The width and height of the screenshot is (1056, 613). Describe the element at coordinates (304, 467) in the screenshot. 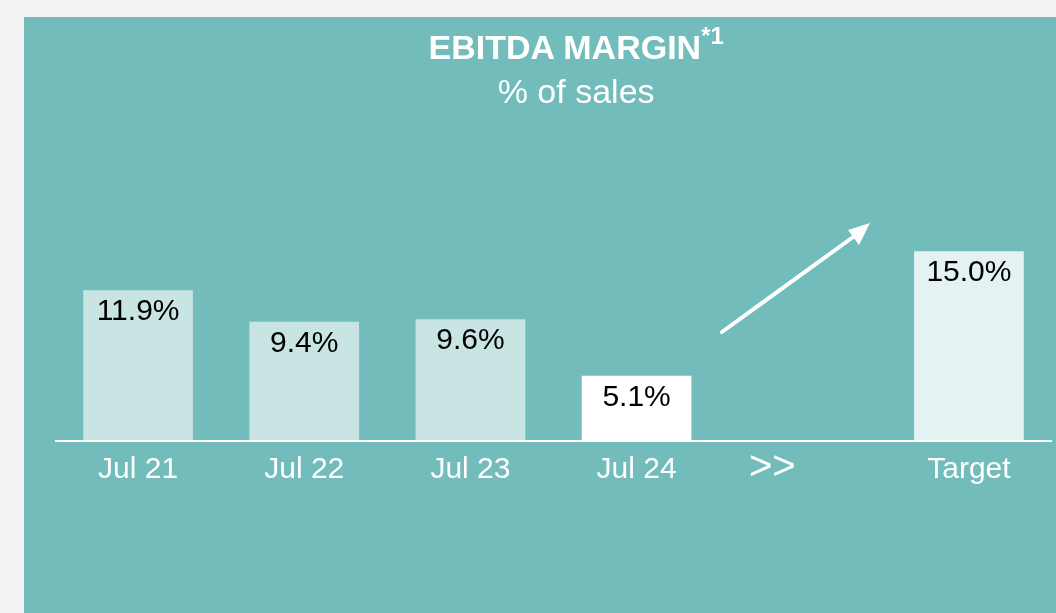

I see `x-tick-label: Jul 22` at that location.